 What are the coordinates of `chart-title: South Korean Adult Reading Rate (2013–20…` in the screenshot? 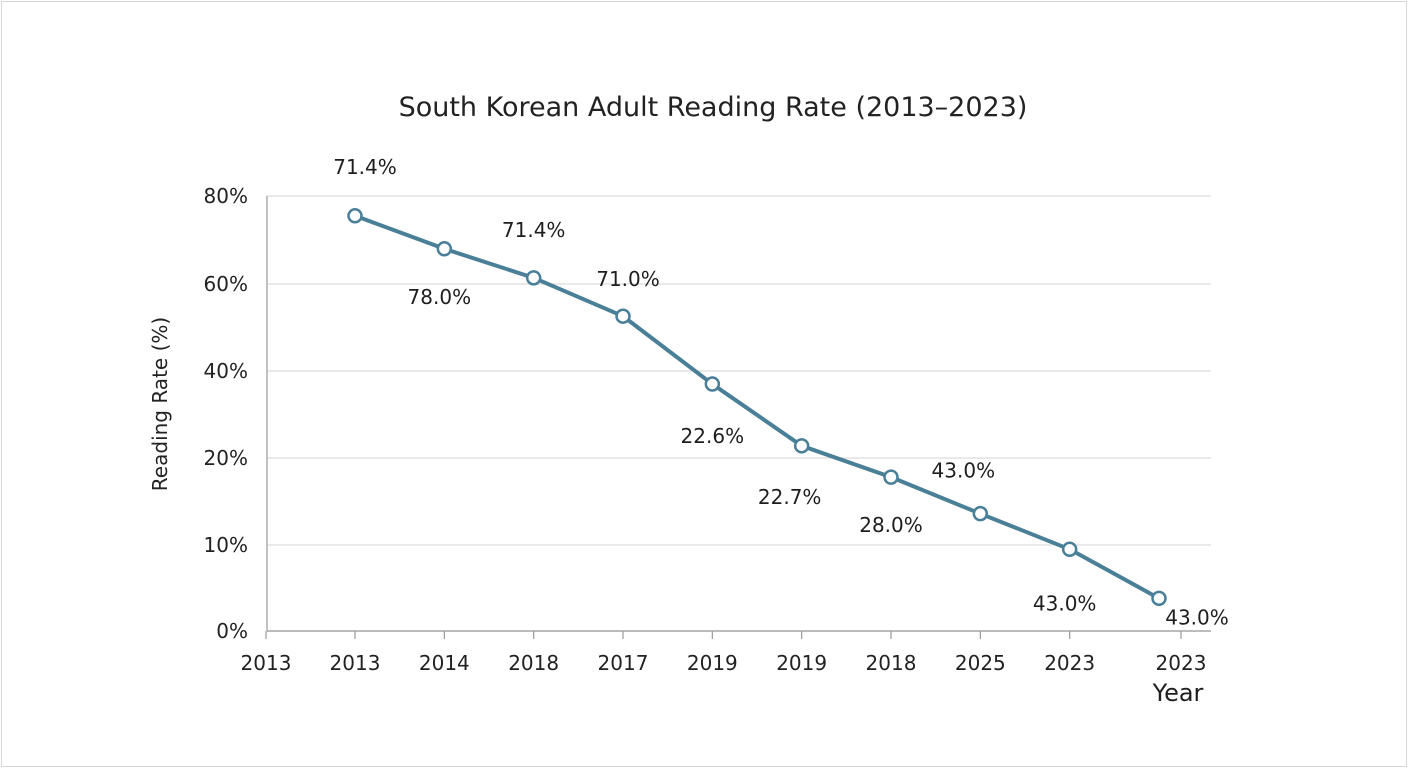 It's located at (713, 107).